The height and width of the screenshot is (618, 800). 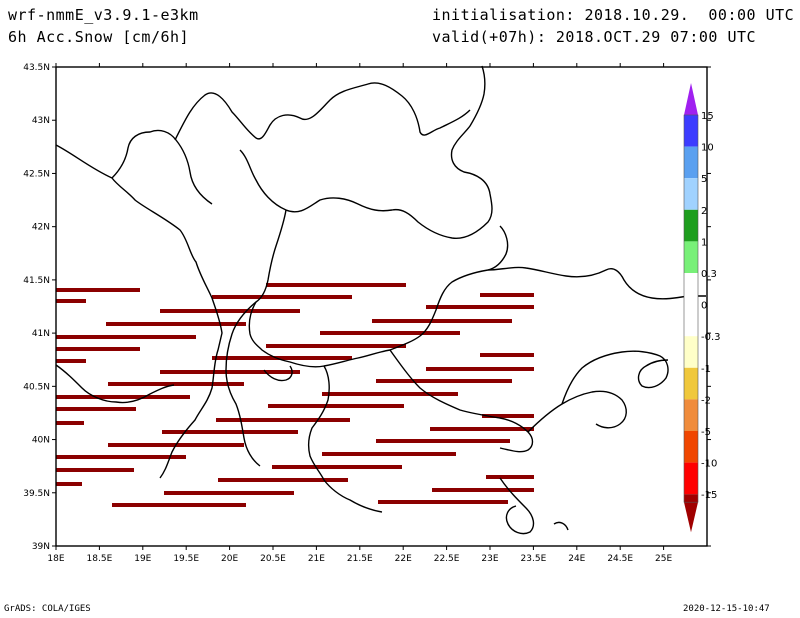 I want to click on evia-coast, so click(x=517, y=506).